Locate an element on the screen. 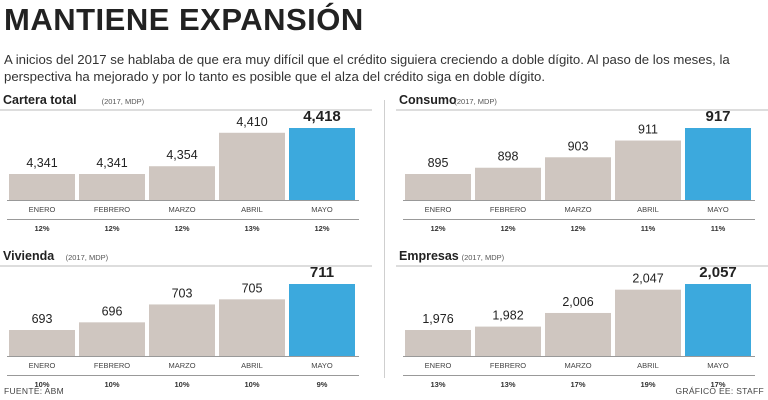 This screenshot has height=400, width=768. value-label: 898 is located at coordinates (508, 157).